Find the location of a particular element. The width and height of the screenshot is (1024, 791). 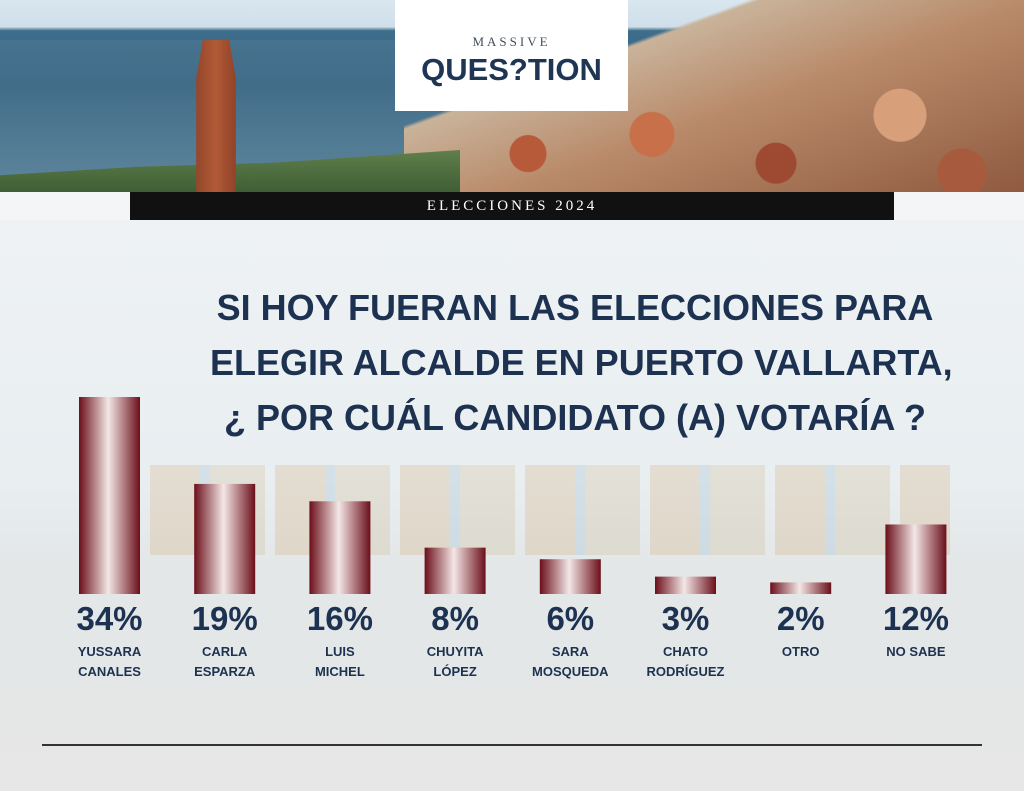

category-label-0-1: CANALES is located at coordinates (109, 671).